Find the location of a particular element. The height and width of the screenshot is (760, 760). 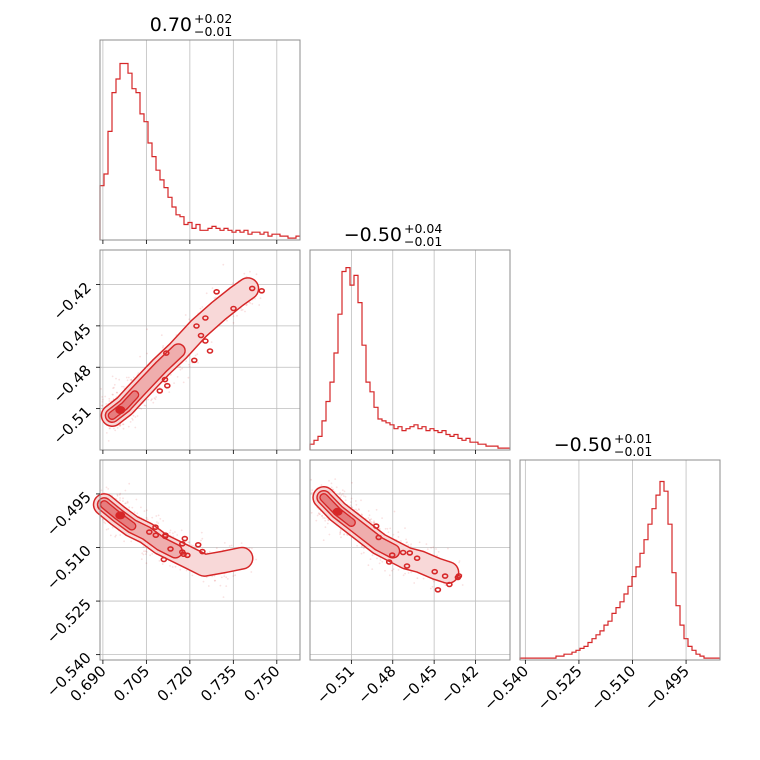

x-tick-label: 0.750 is located at coordinates (262, 683).